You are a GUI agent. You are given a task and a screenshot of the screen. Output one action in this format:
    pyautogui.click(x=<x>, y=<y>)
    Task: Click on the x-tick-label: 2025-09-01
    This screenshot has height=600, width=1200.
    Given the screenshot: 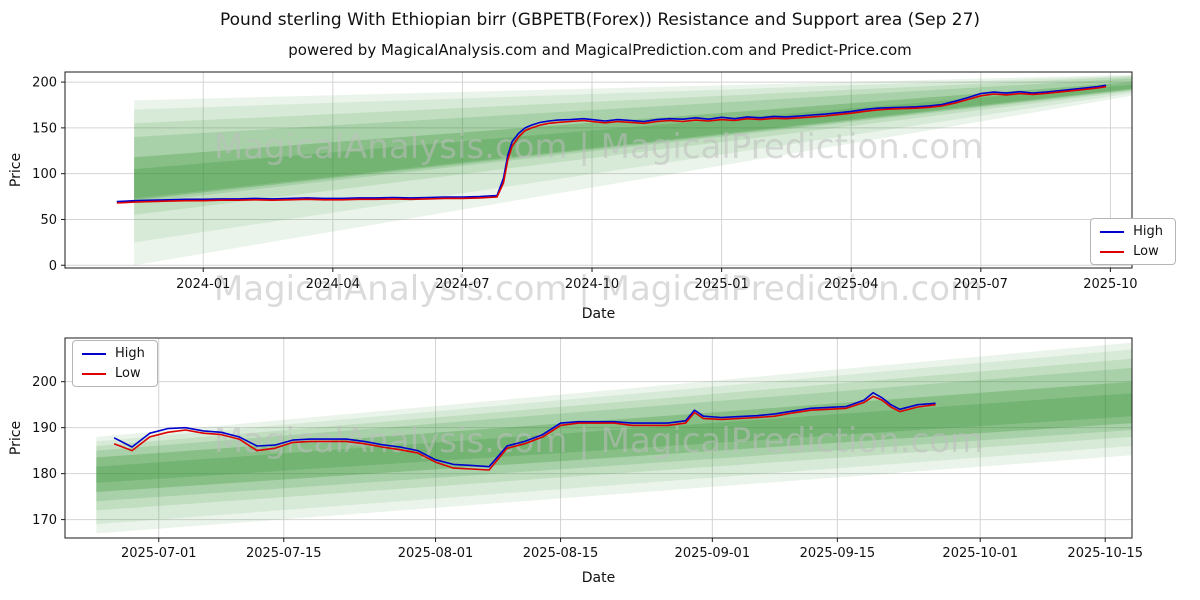 What is the action you would take?
    pyautogui.click(x=713, y=553)
    